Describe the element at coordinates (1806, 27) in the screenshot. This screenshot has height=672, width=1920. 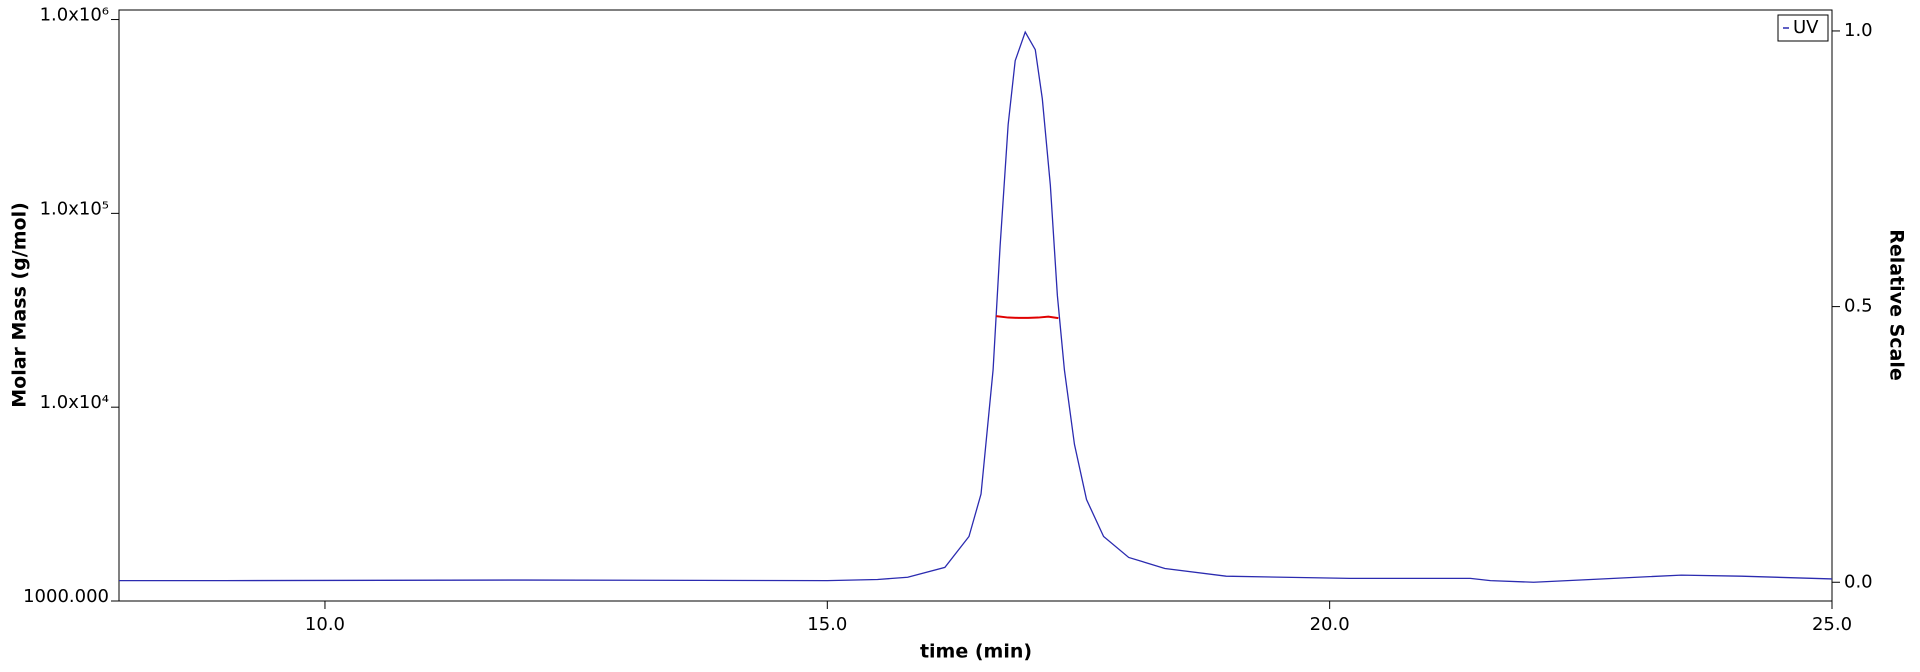
I see `legend-label: UV` at that location.